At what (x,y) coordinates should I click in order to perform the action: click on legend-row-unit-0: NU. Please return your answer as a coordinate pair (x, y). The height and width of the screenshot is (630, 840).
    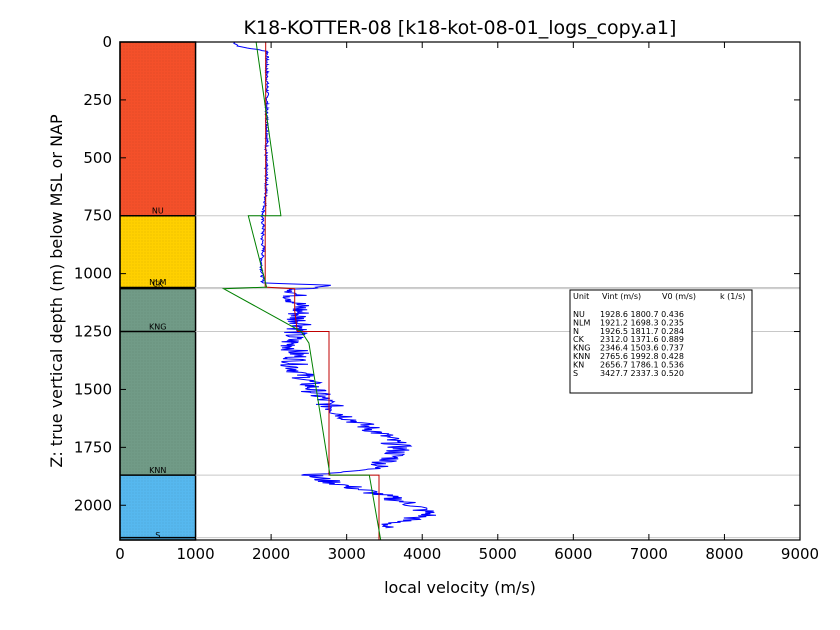
    Looking at the image, I should click on (579, 314).